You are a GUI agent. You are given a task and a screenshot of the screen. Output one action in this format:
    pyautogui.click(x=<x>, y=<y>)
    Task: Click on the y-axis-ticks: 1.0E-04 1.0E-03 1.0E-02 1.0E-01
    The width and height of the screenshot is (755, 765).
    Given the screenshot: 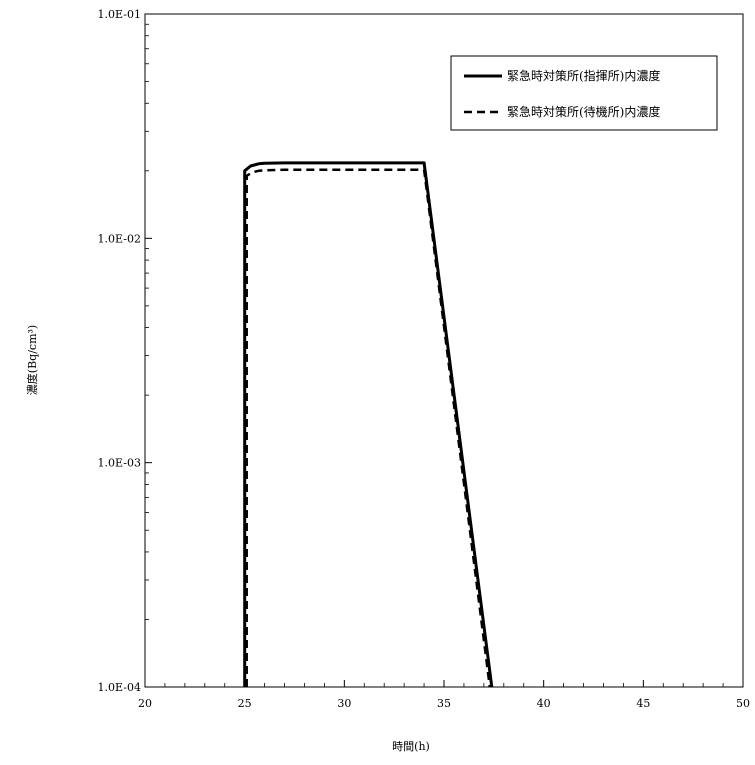 What is the action you would take?
    pyautogui.click(x=125, y=351)
    